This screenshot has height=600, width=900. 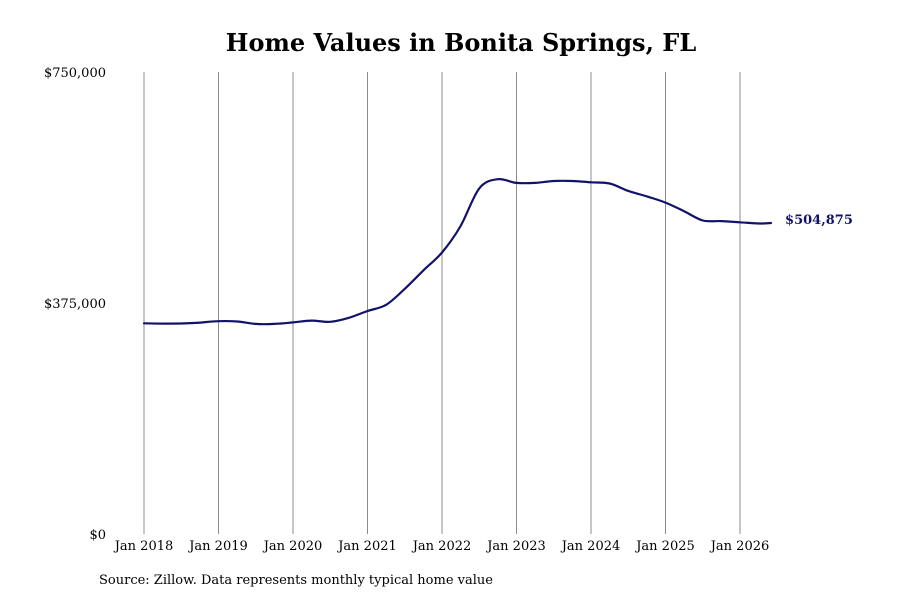 What do you see at coordinates (739, 546) in the screenshot?
I see `x-tick-label: Jan 2026` at bounding box center [739, 546].